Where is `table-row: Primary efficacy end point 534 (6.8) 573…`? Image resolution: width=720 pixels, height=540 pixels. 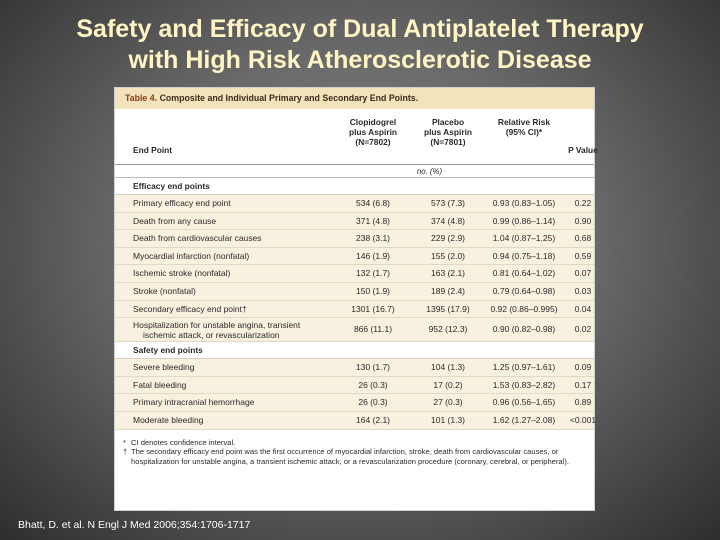 table-row: Primary efficacy end point 534 (6.8) 573… is located at coordinates (354, 204).